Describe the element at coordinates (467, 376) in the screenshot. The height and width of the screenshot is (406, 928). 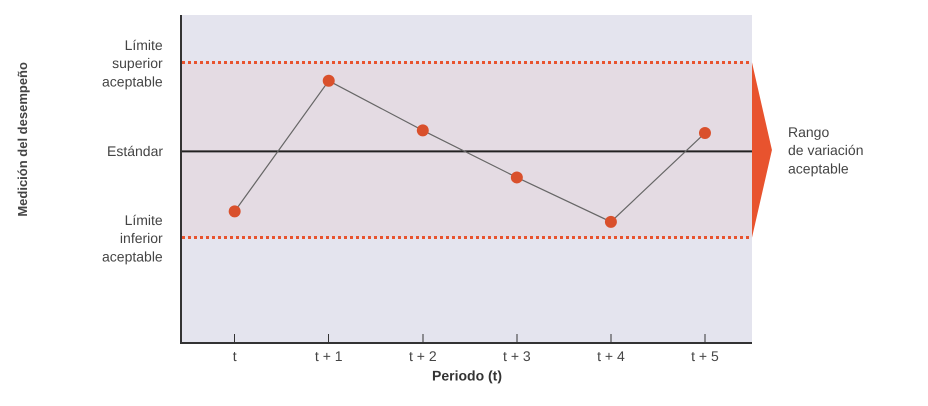
I see `x-axis-title: Periodo (t)` at that location.